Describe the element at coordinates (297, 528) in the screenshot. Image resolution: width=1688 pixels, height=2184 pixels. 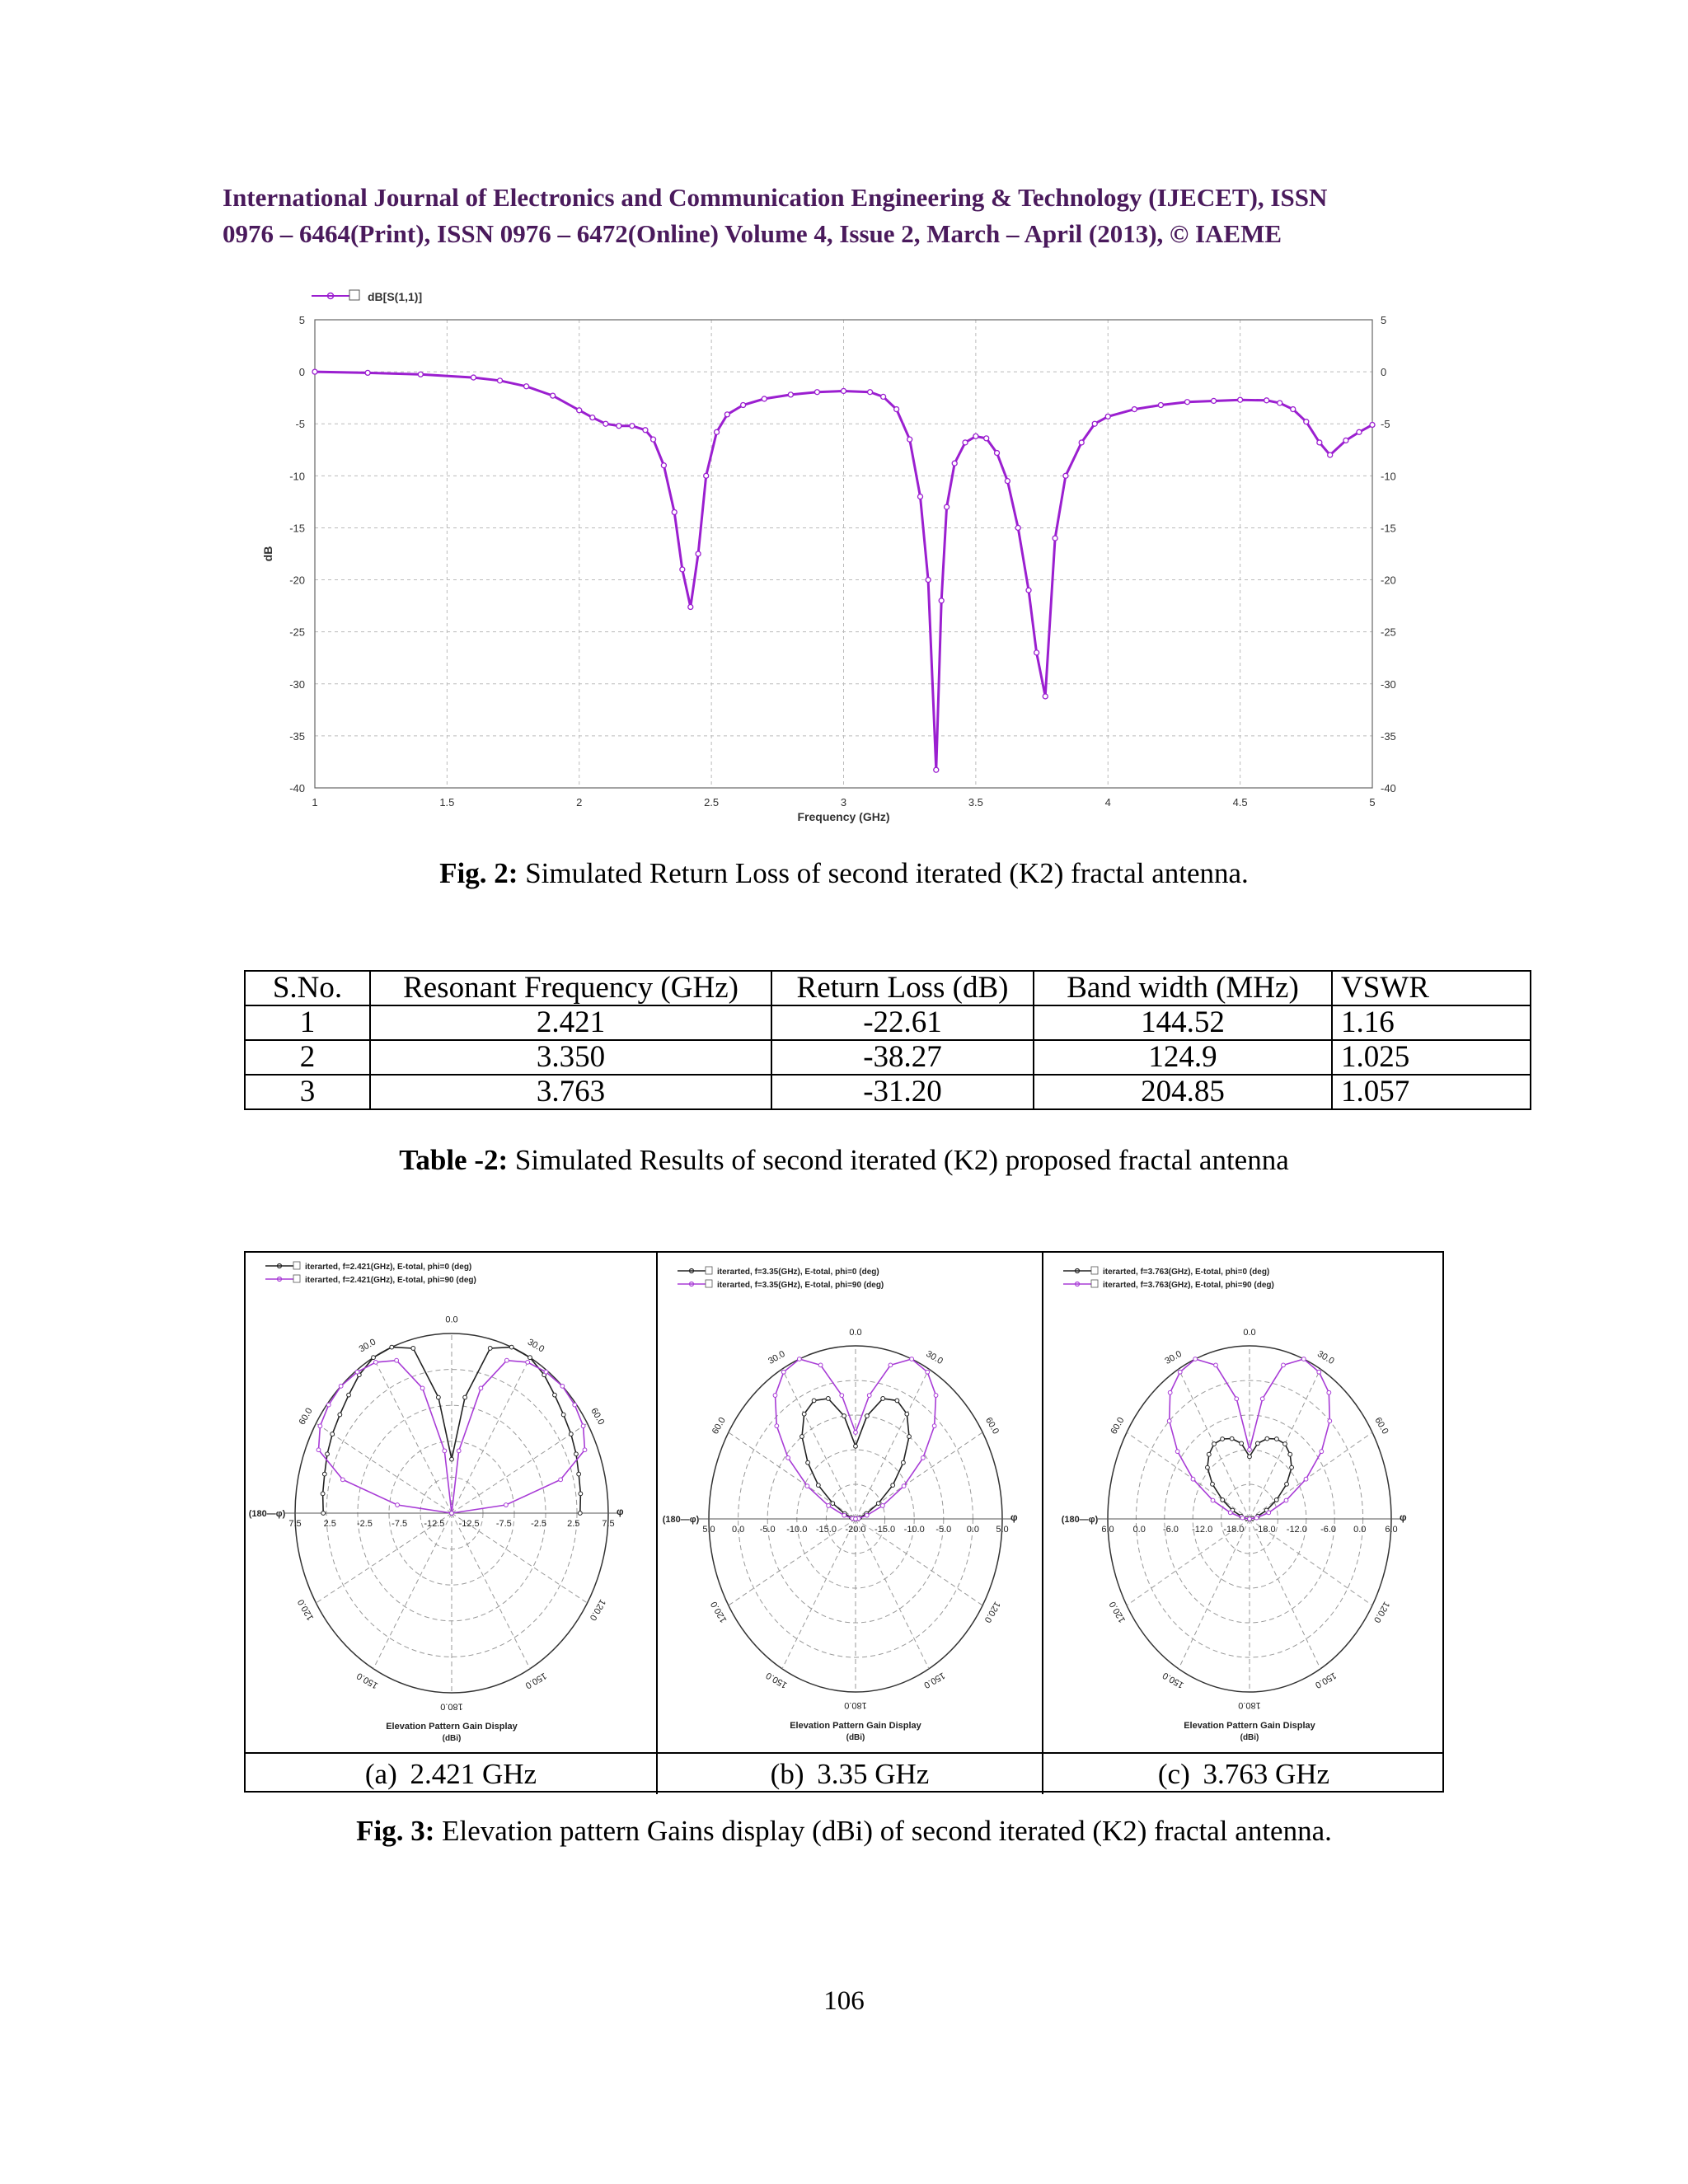
I see `y-tick-label-left: -15` at that location.